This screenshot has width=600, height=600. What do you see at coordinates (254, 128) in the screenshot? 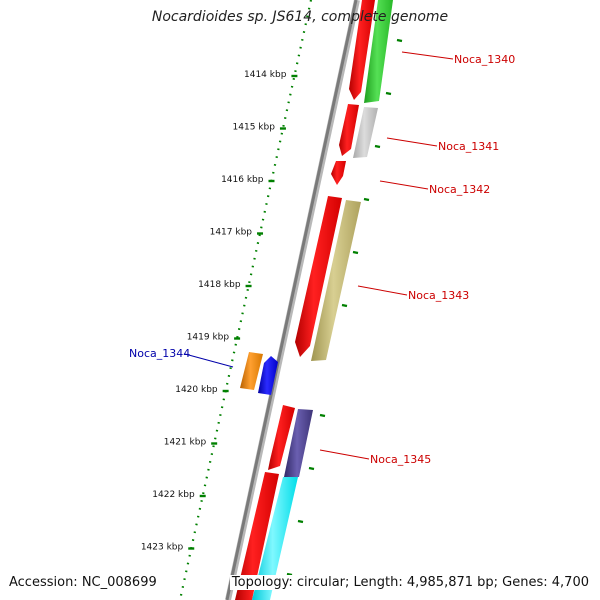
I see `scale-tick-label: 1415 kbp` at bounding box center [254, 128].